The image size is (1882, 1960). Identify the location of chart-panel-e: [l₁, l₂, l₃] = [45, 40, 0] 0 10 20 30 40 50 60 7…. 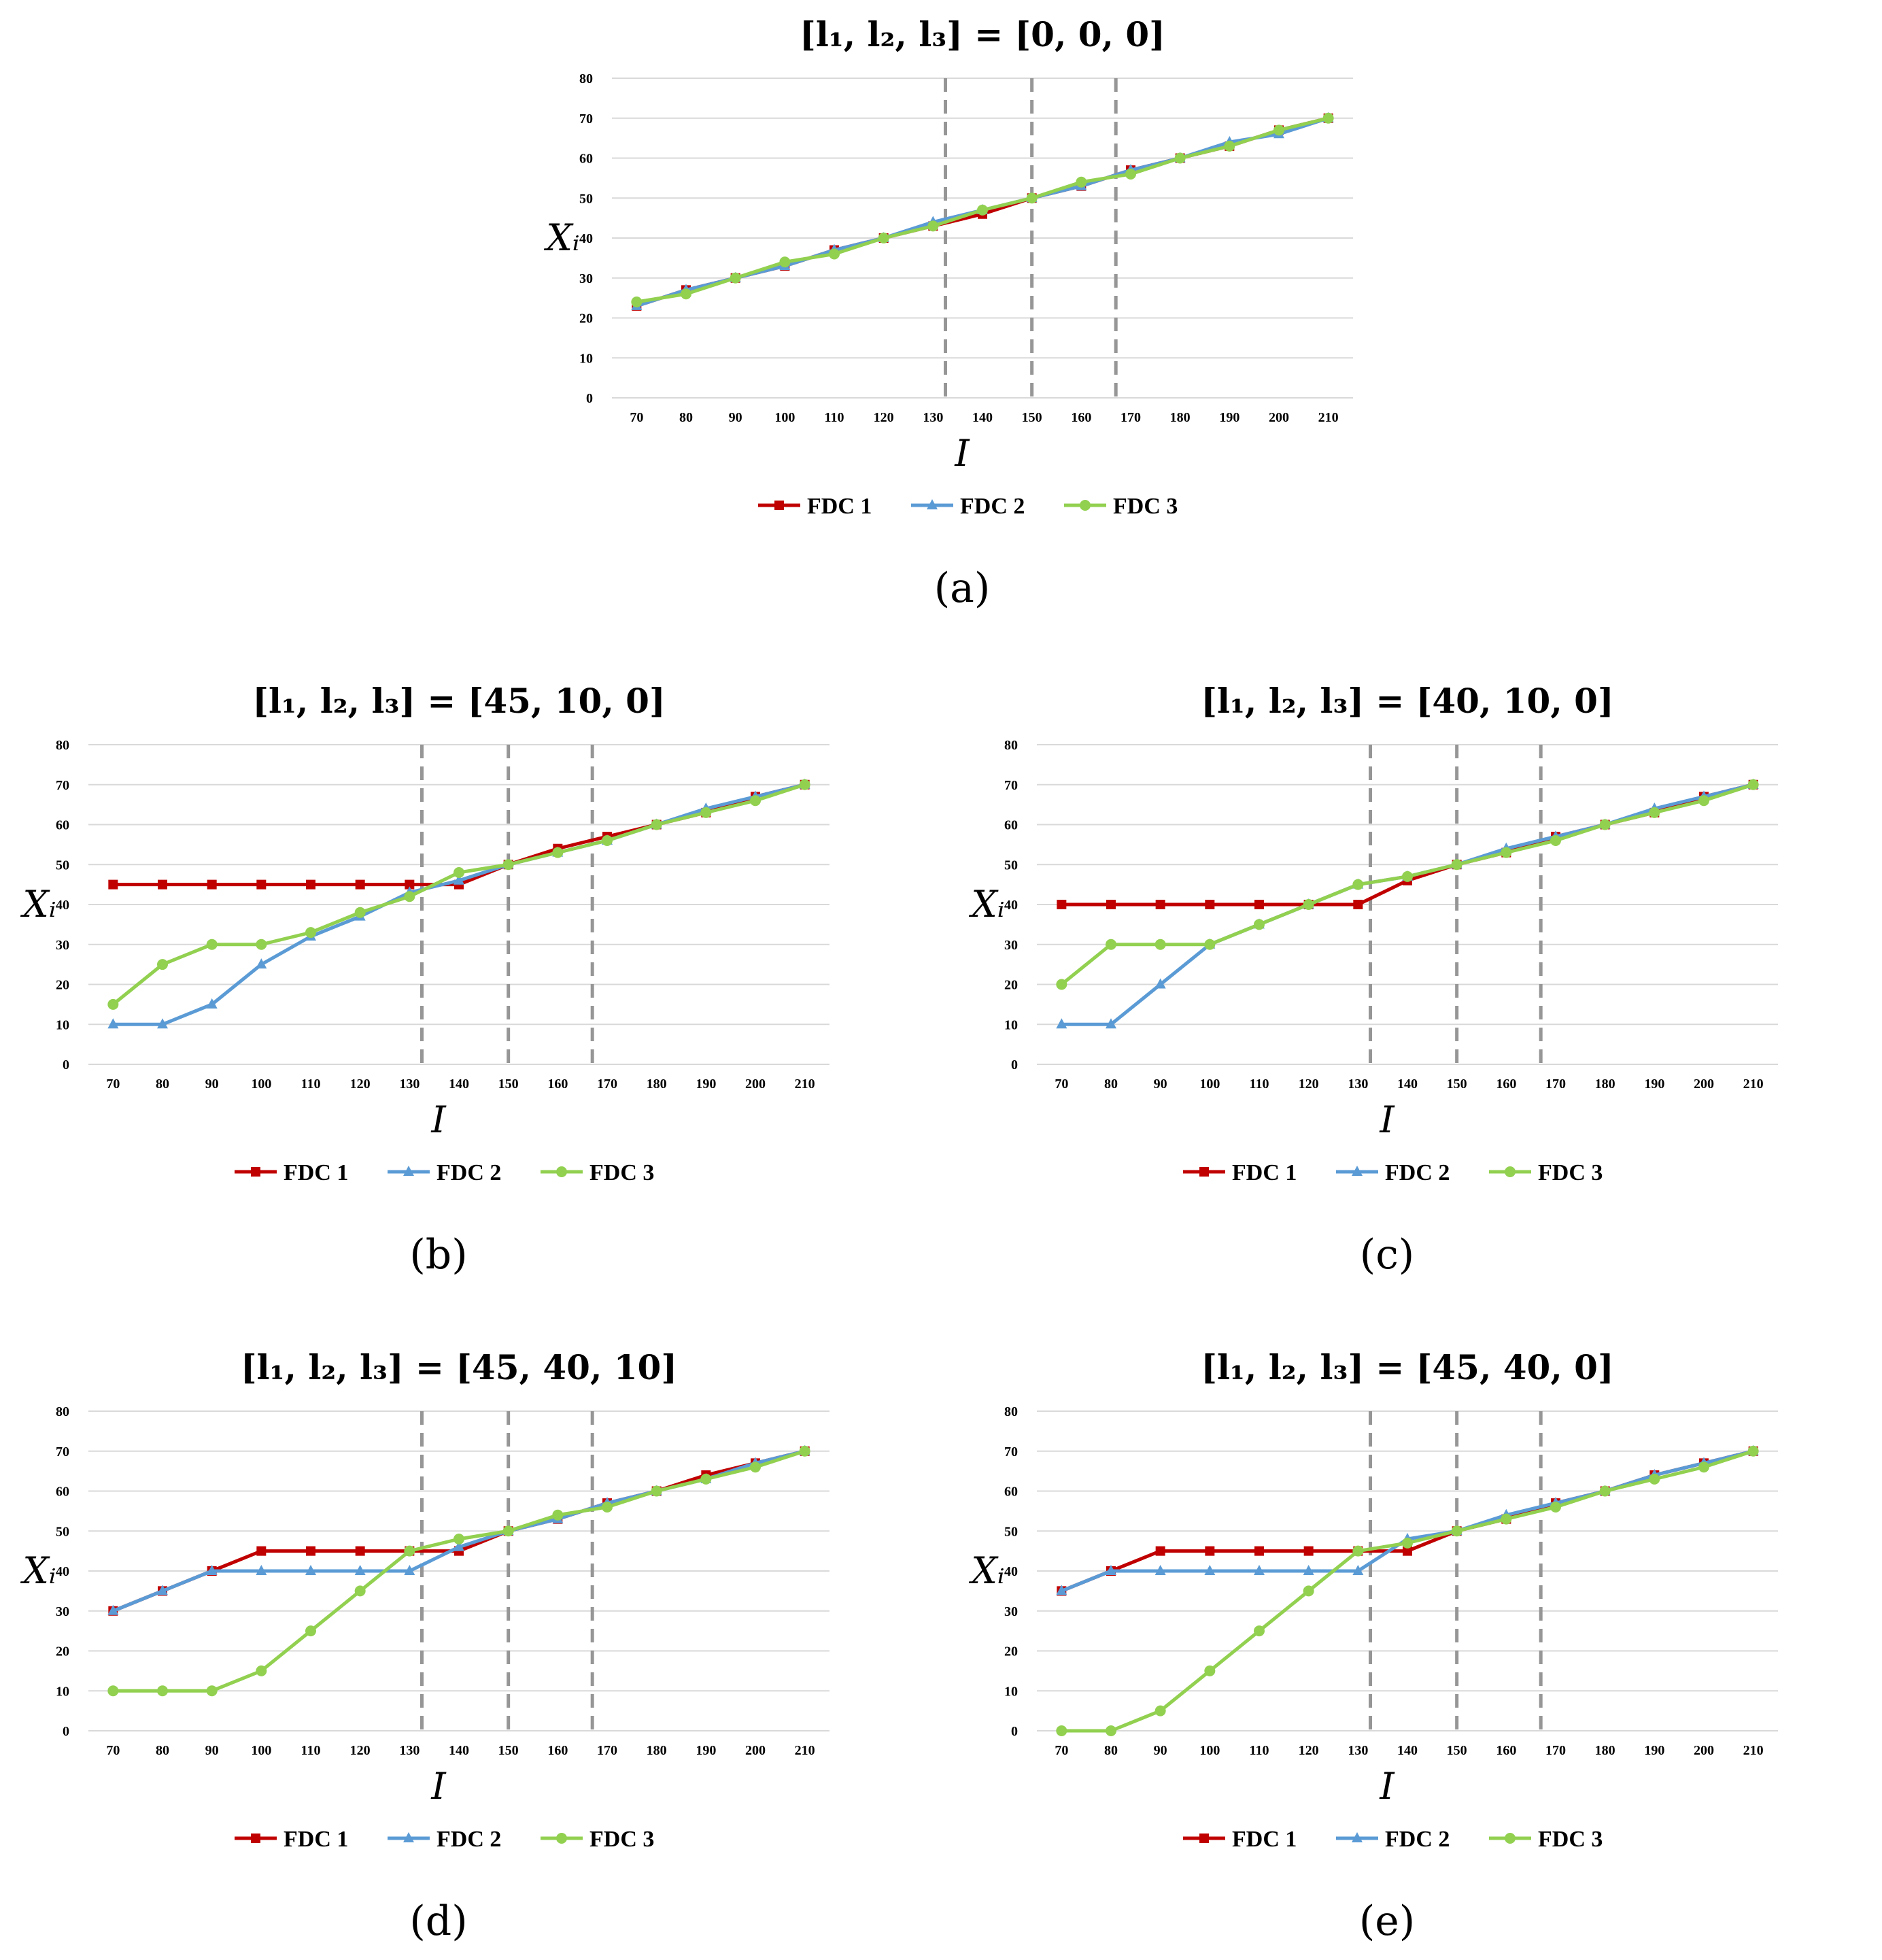
(1366, 1646).